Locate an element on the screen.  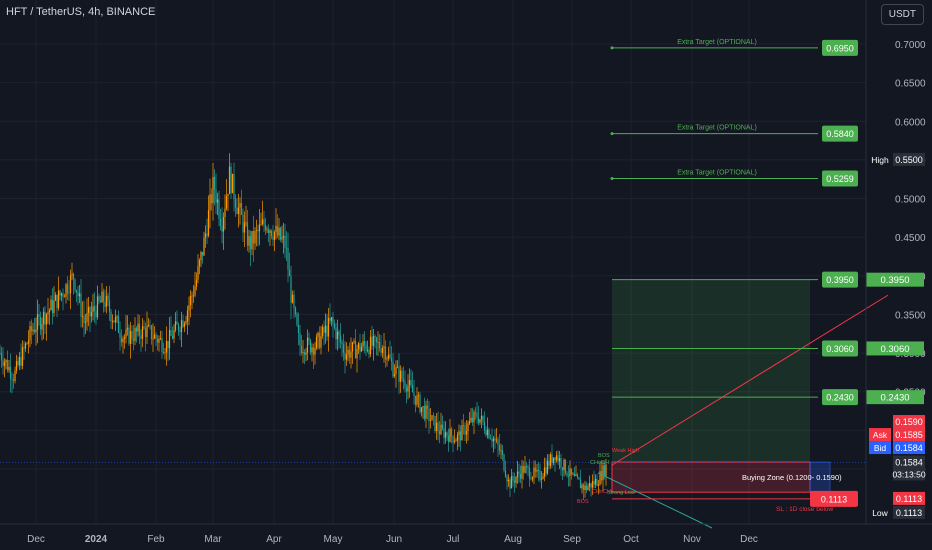
structure-label: CHoCH is located at coordinates (599, 463).